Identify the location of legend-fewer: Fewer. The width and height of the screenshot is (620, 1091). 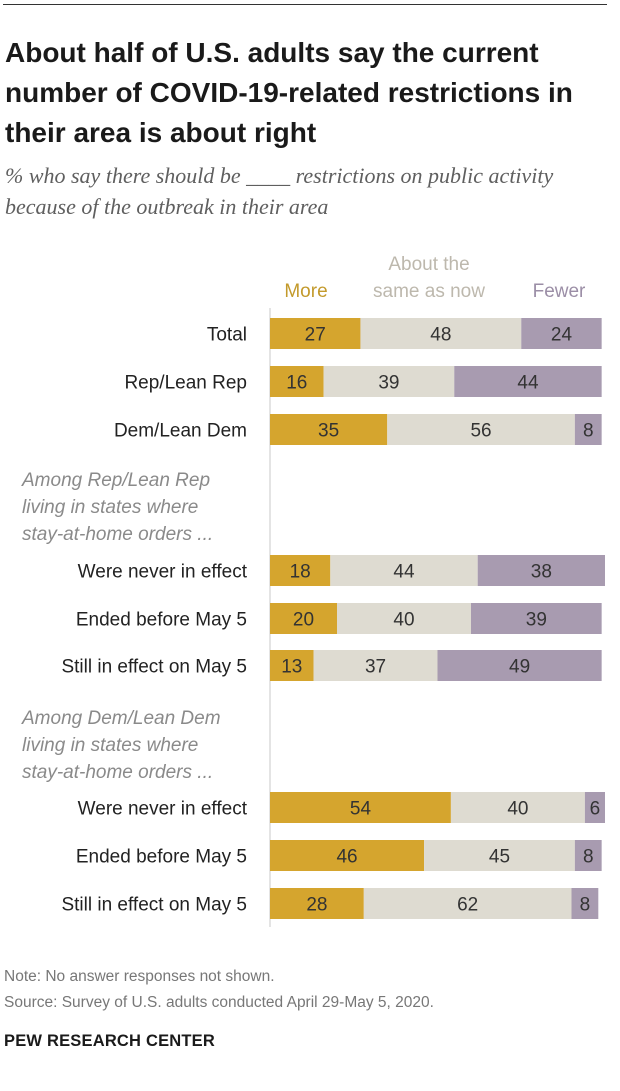
(559, 291).